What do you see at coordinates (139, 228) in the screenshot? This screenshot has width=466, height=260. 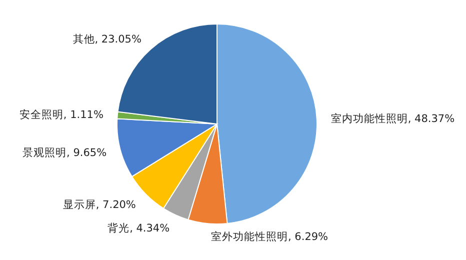 I see `slice-label: 背光, 4.34%` at bounding box center [139, 228].